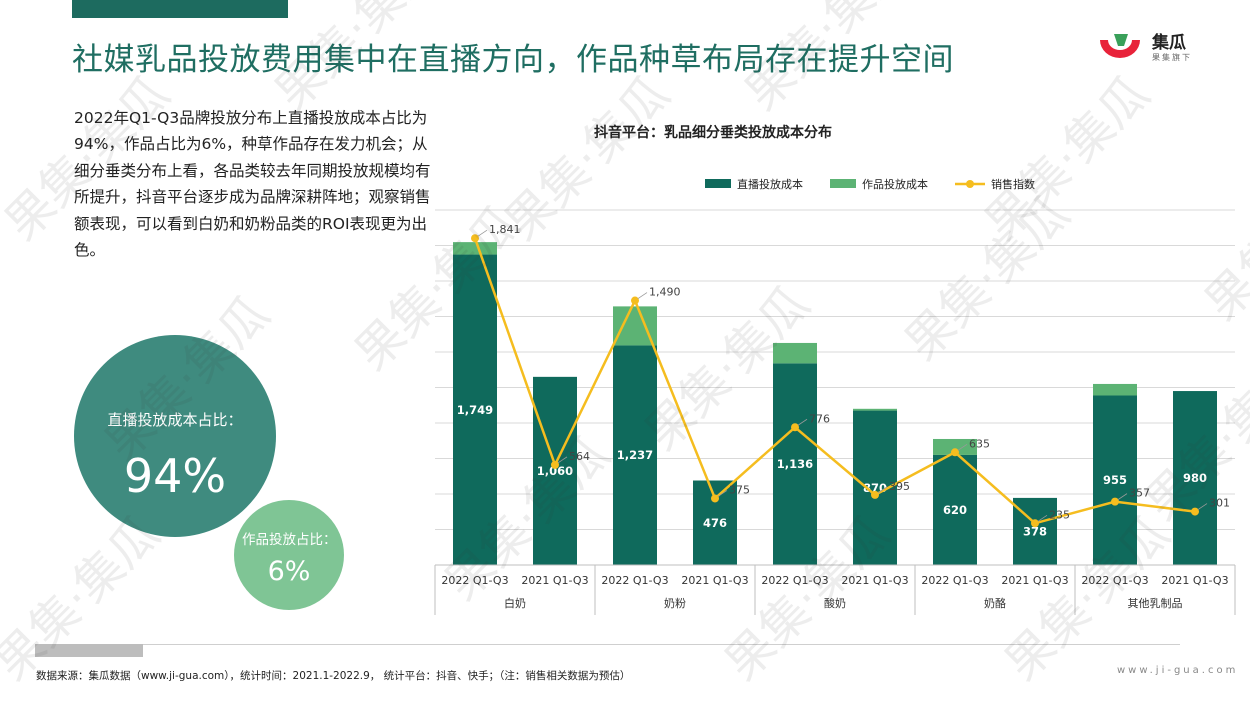 The width and height of the screenshot is (1250, 703). I want to click on group-label: 其他乳制品, so click(1155, 603).